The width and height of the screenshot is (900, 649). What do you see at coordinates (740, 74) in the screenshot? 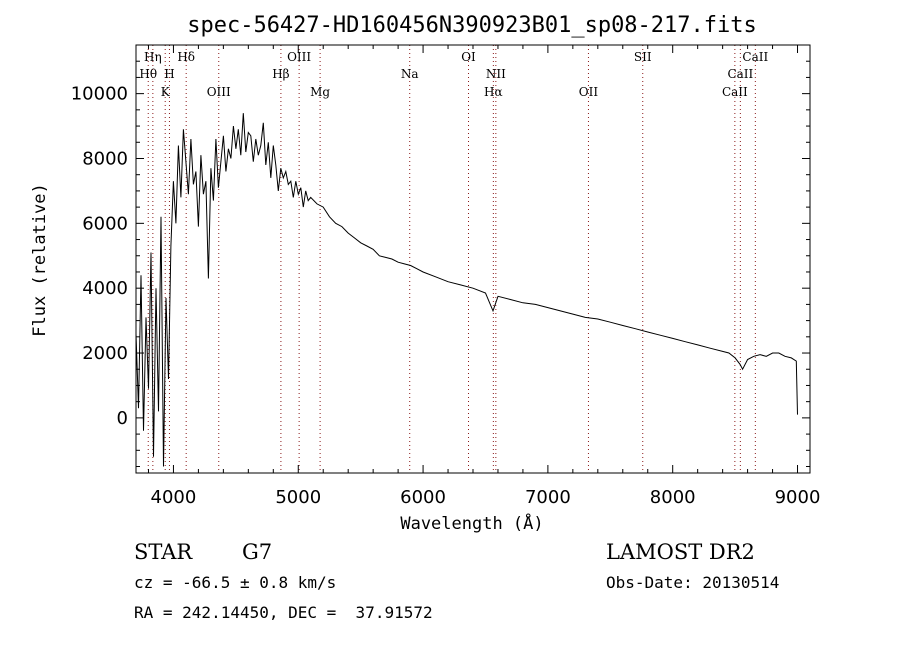
I see `line-label-16: CaII` at bounding box center [740, 74].